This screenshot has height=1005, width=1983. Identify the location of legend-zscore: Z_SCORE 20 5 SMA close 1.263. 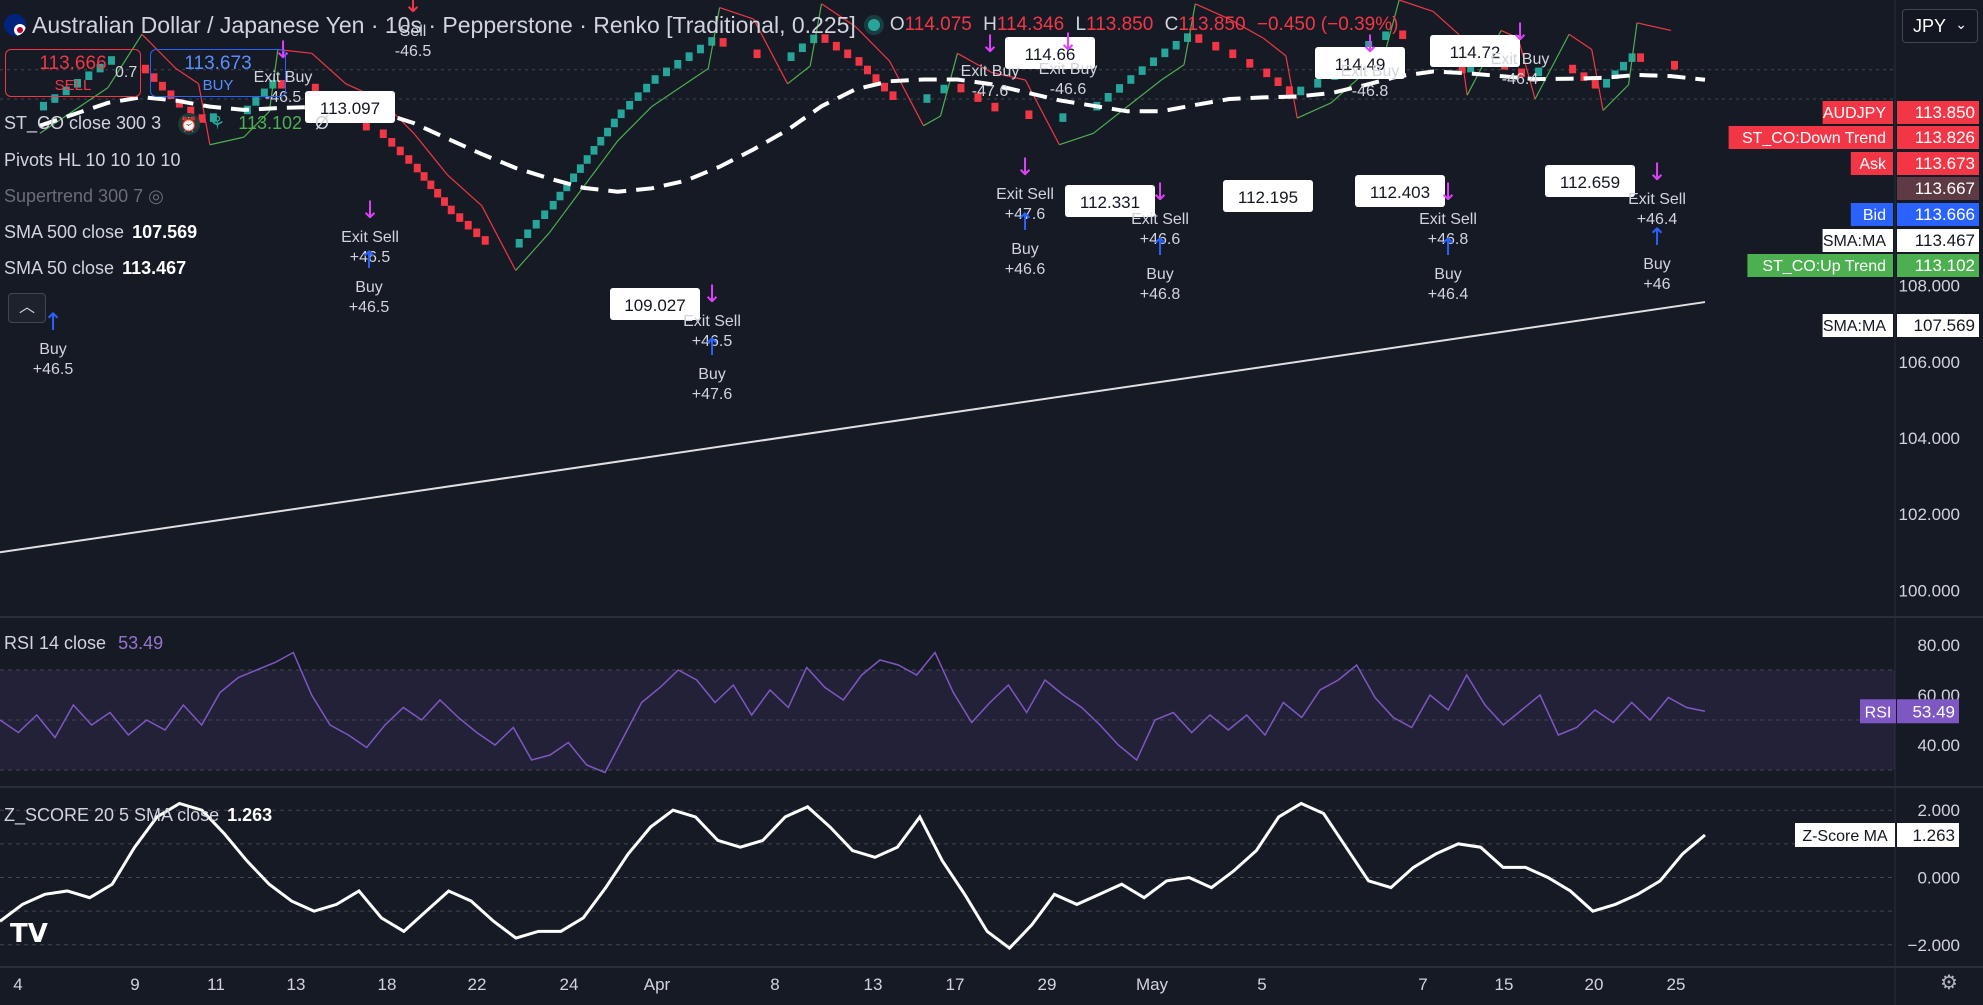
(138, 815).